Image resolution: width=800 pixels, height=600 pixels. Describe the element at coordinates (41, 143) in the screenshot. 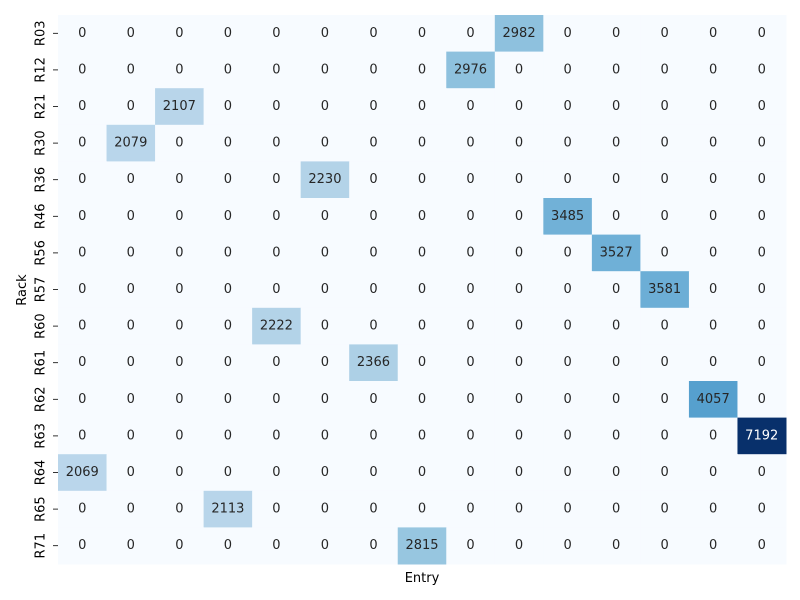

I see `y-tick-label: R30` at that location.